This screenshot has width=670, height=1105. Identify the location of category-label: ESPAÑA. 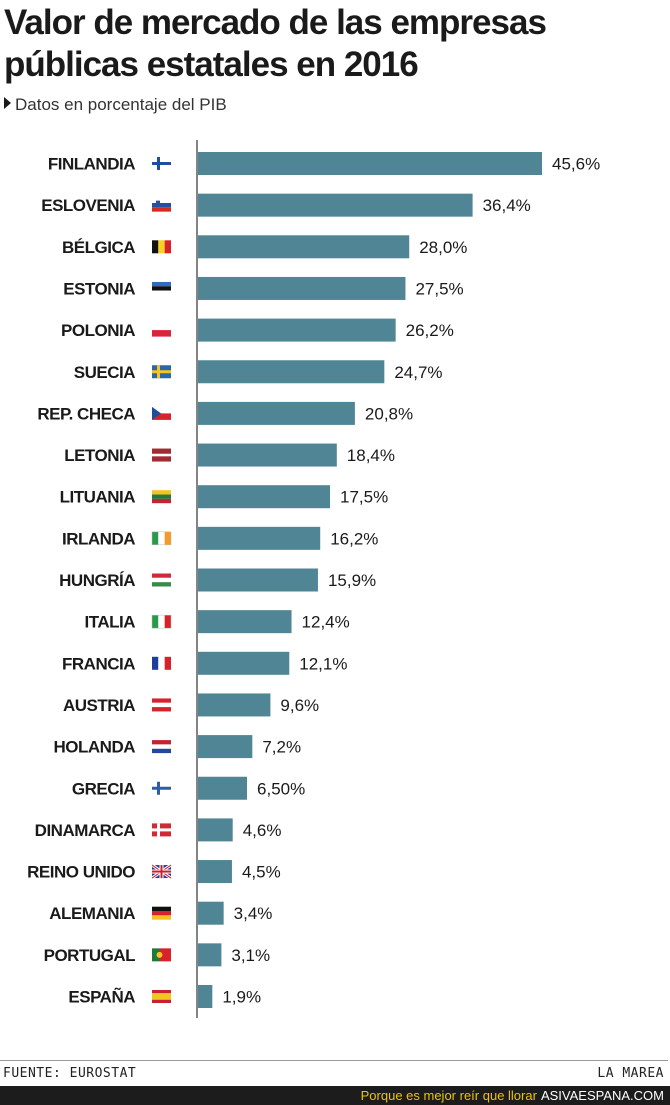
(101, 997).